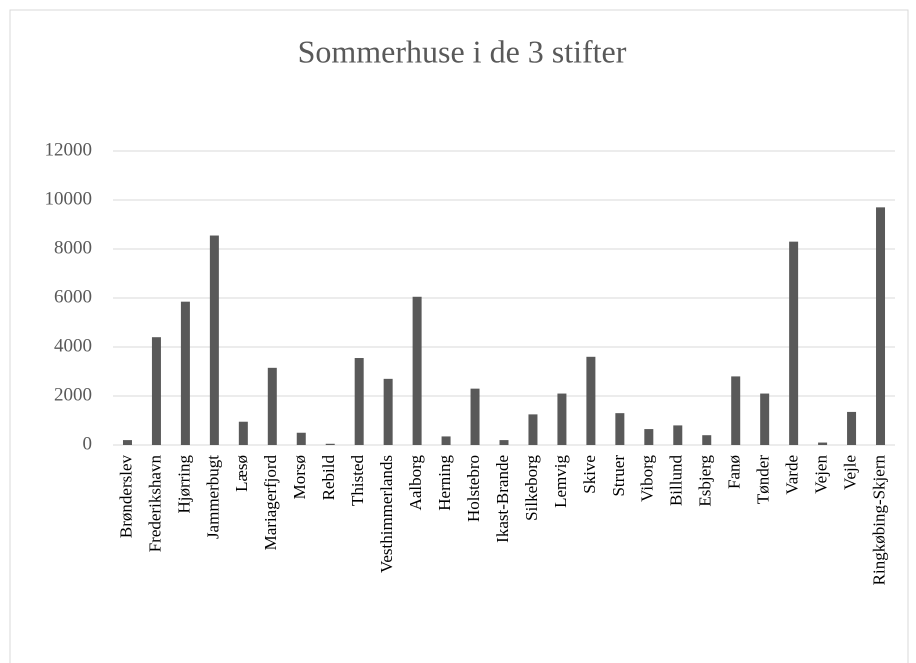 This screenshot has height=663, width=916. Describe the element at coordinates (69, 198) in the screenshot. I see `y-tick-label: 10000` at that location.